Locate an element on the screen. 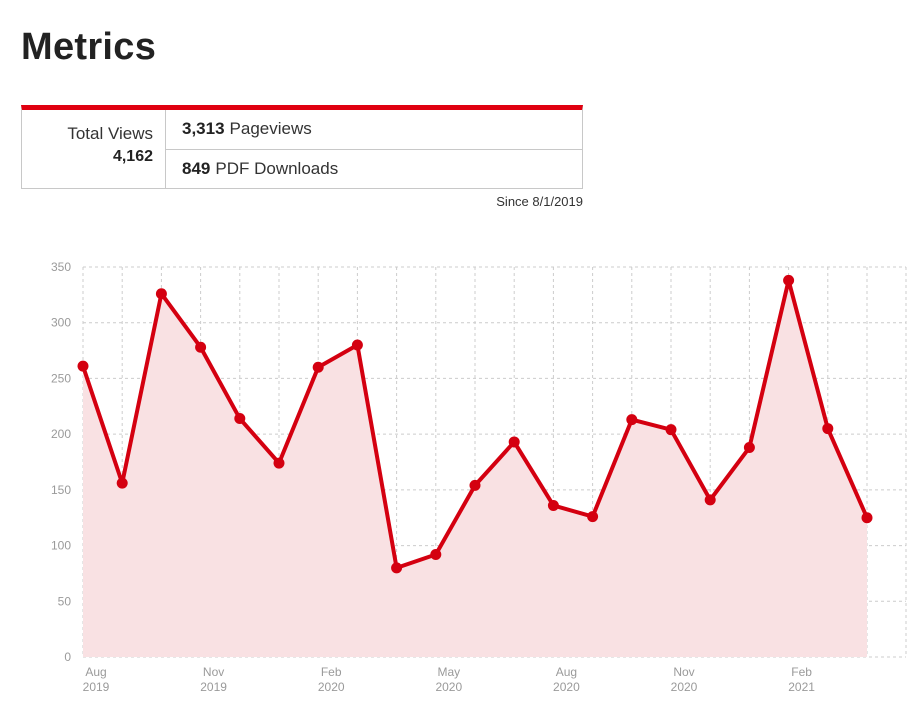 The width and height of the screenshot is (919, 704). downloads-row: 849 PDF Downloads is located at coordinates (374, 168).